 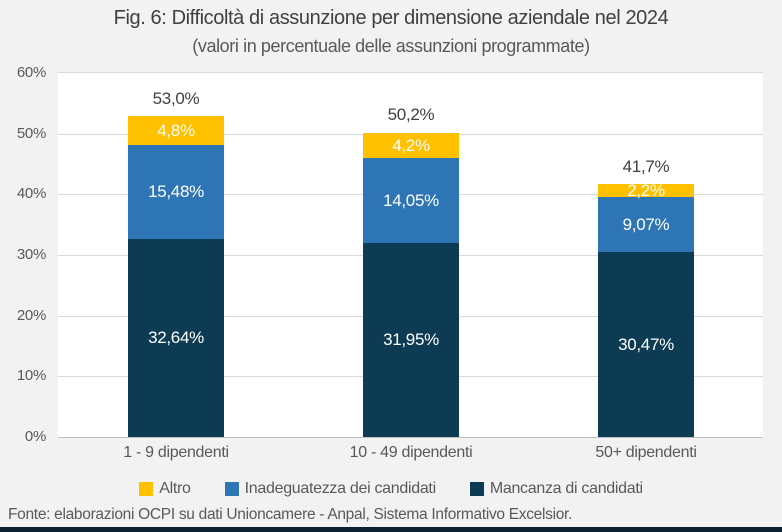 What do you see at coordinates (35, 436) in the screenshot?
I see `y-tick-label: 0%` at bounding box center [35, 436].